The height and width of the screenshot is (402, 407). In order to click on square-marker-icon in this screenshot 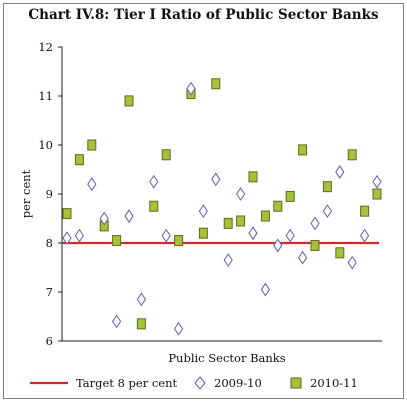, I will do `click(296, 383)`.